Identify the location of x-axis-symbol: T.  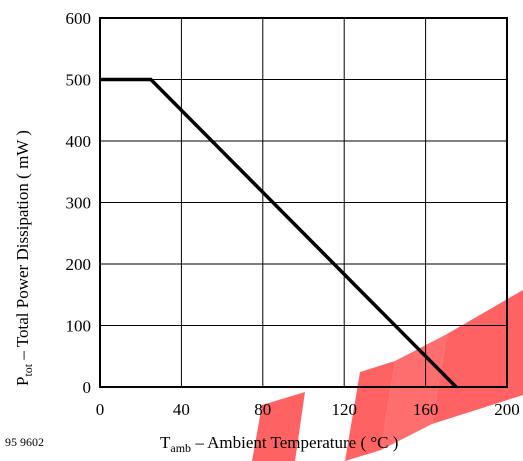
(165, 442).